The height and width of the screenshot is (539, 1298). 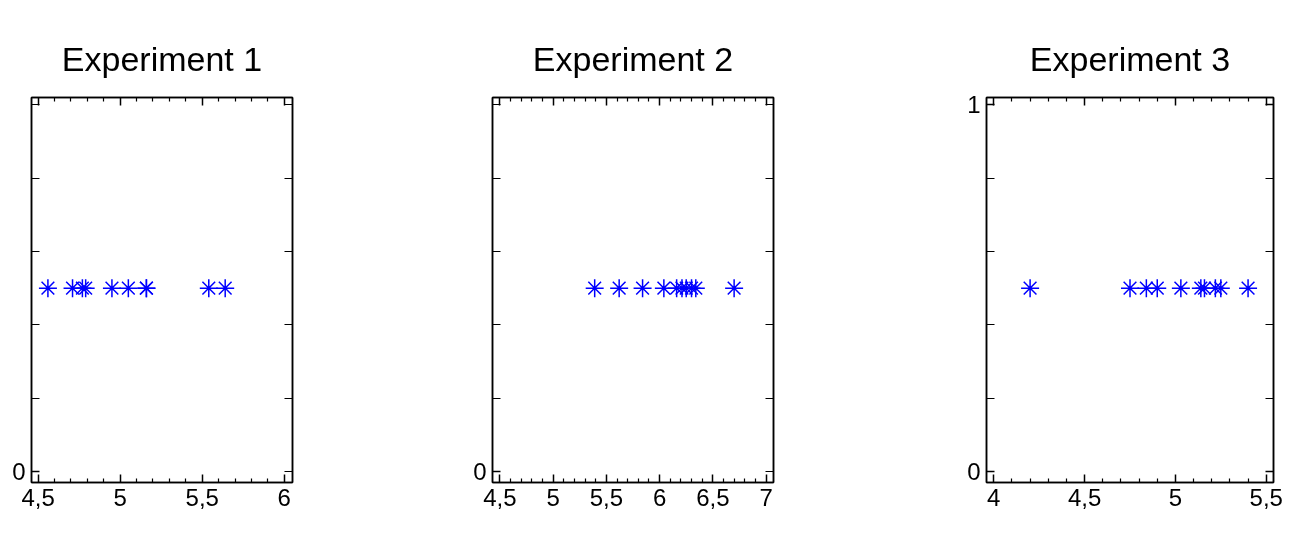 What do you see at coordinates (1130, 58) in the screenshot?
I see `chart-title: Experiment 3` at bounding box center [1130, 58].